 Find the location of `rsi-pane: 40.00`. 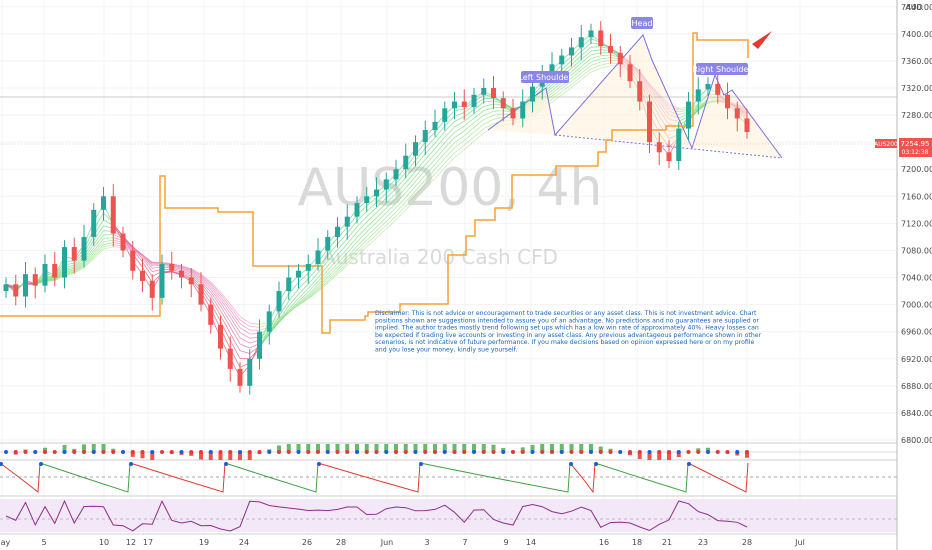

rsi-pane: 40.00 is located at coordinates (463, 515).